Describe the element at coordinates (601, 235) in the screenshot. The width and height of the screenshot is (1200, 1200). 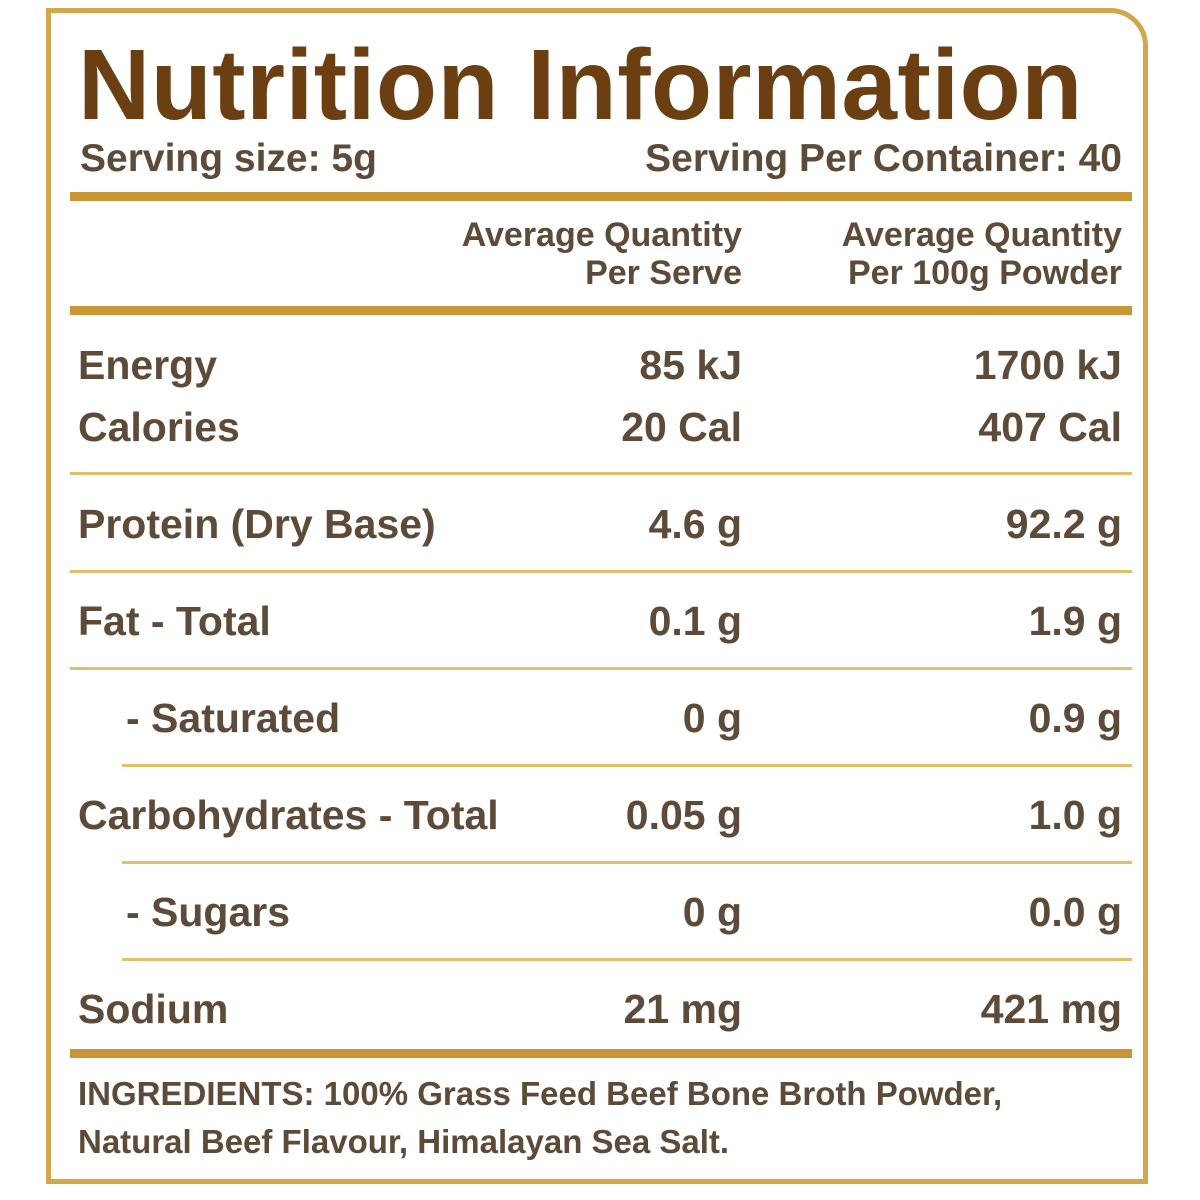
I see `column-header-per-serve-line1: Average Quantity` at that location.